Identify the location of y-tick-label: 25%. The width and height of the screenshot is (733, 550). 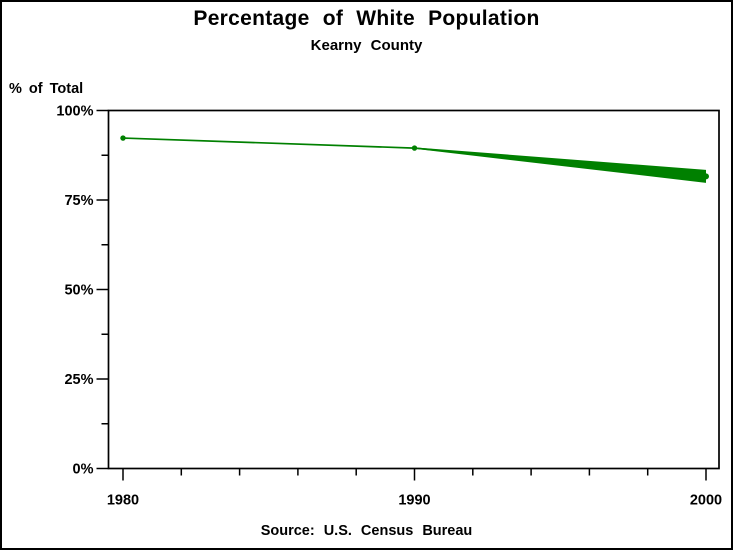
(78, 380).